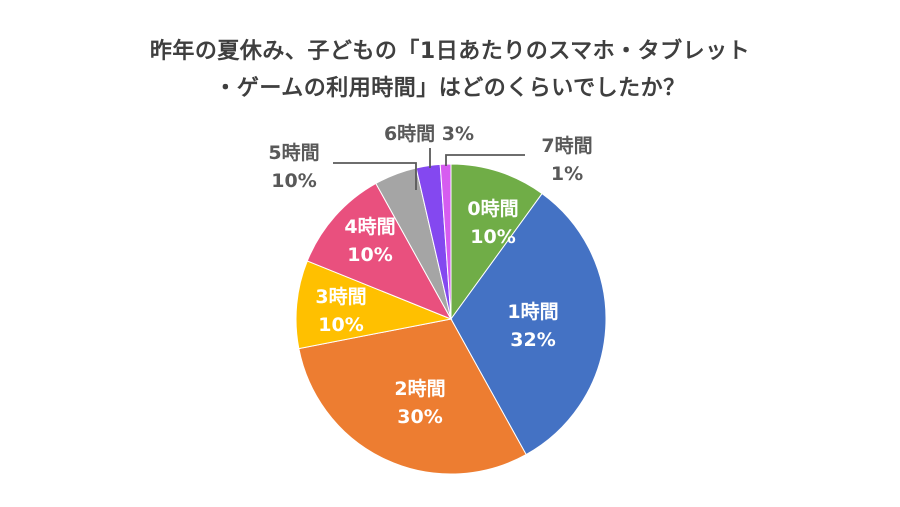 Image resolution: width=900 pixels, height=507 pixels. Describe the element at coordinates (532, 312) in the screenshot. I see `label-1h-name: 1時間` at that location.